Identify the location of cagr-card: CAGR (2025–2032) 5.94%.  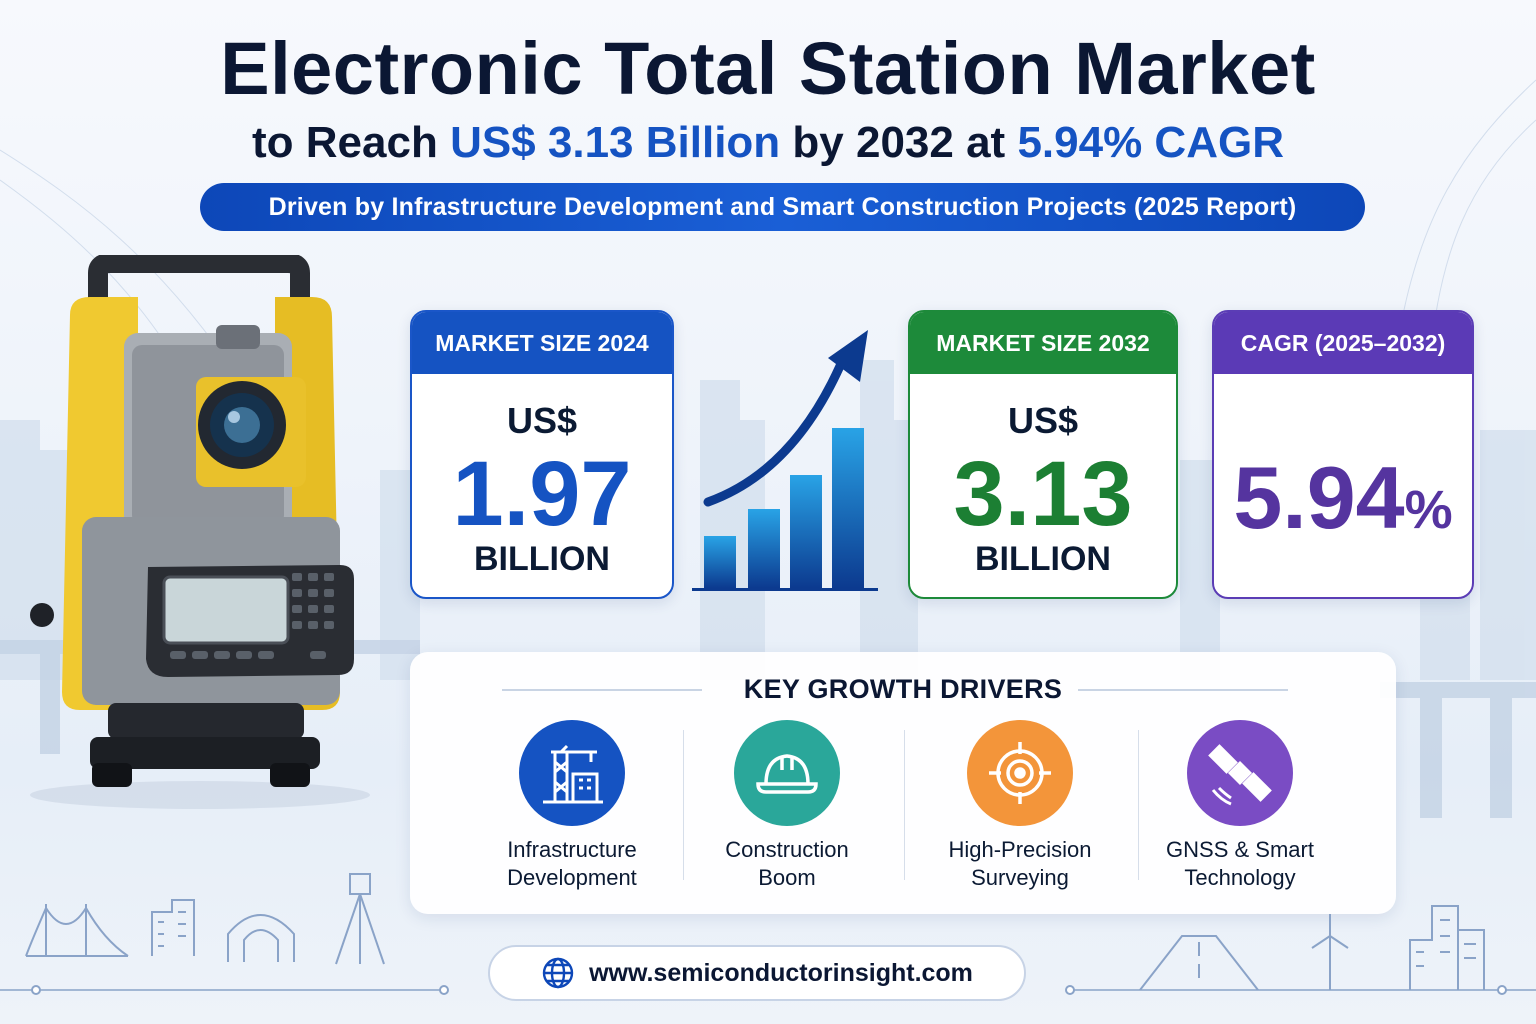
(1343, 454).